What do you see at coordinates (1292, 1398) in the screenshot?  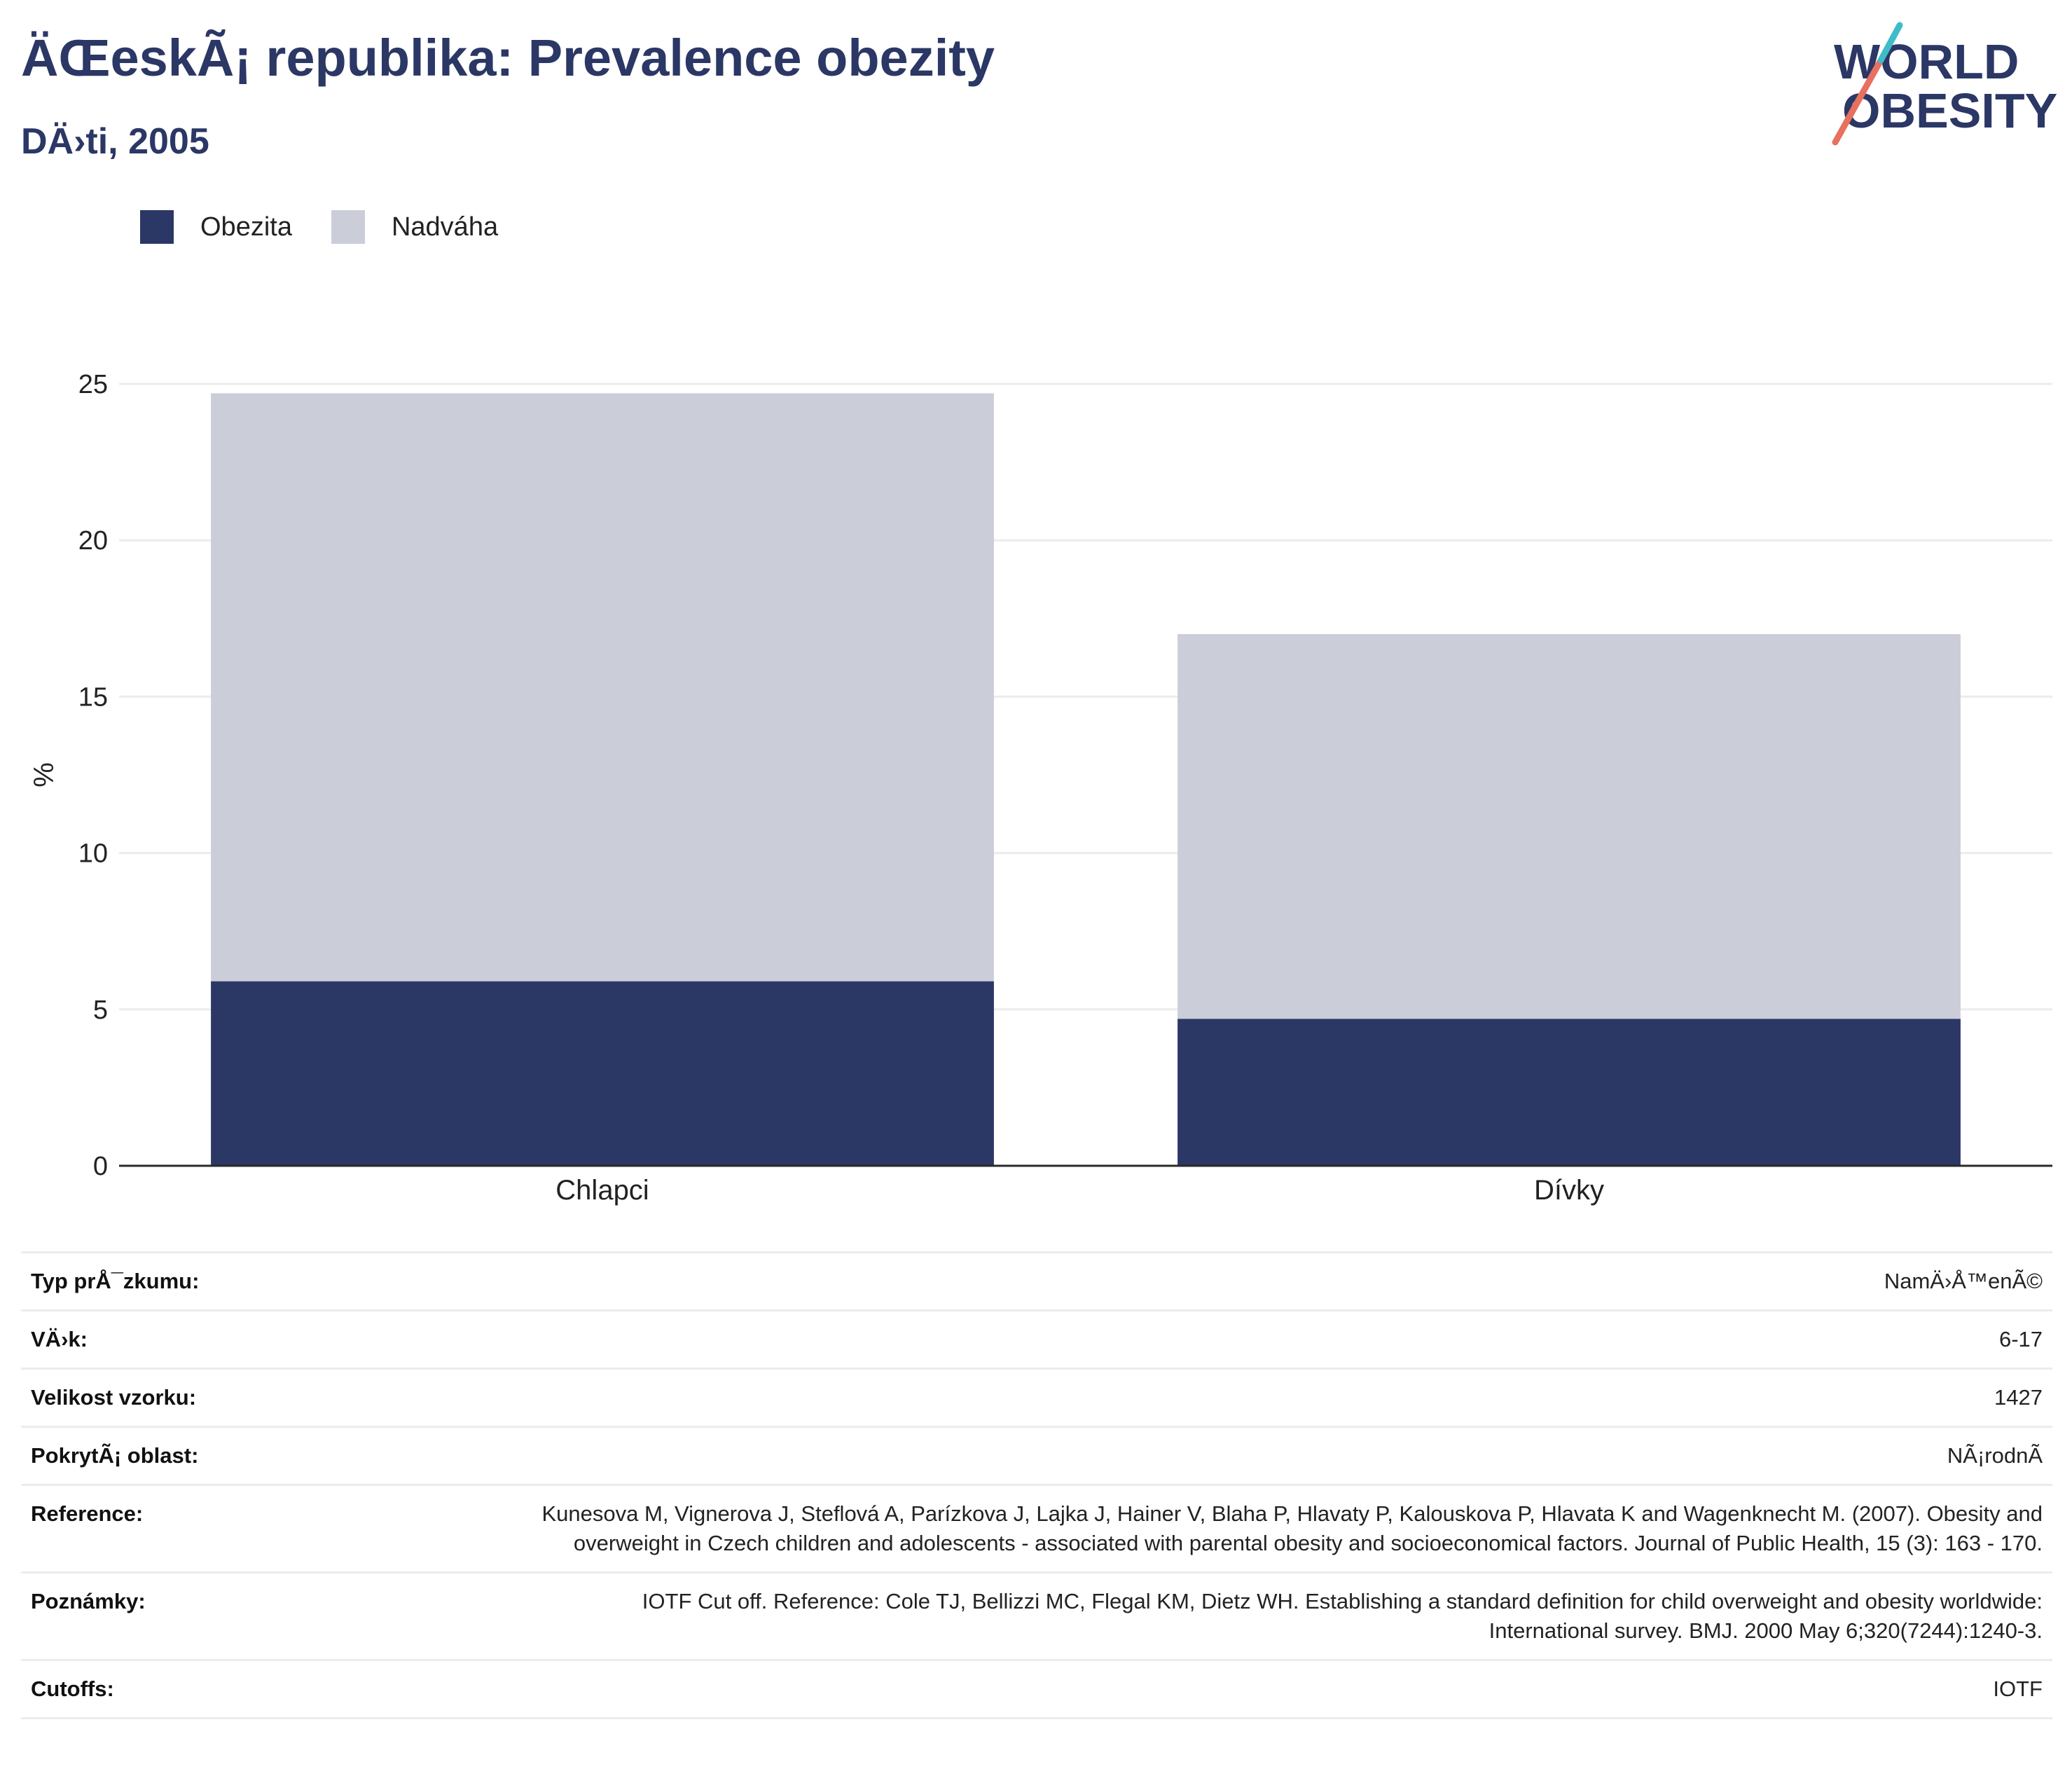 I see `details-value: 1427` at bounding box center [1292, 1398].